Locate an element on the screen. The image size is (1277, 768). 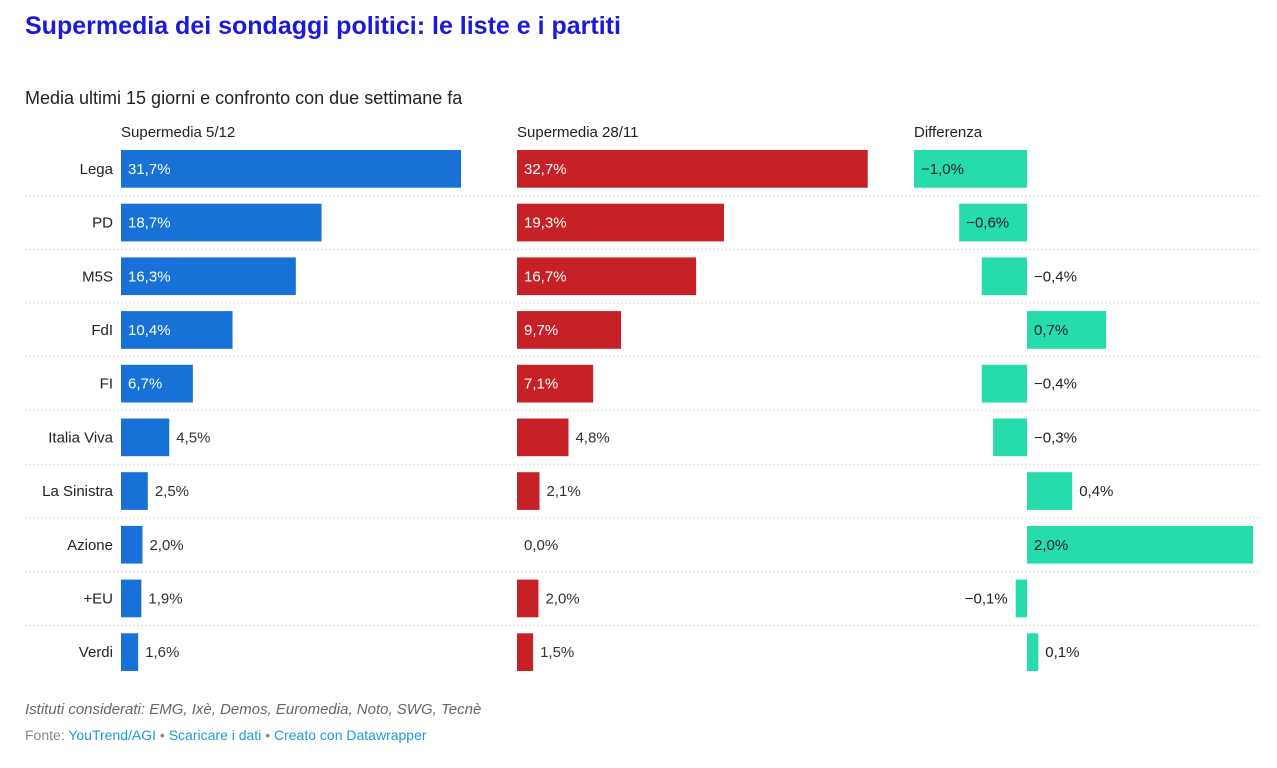
column-header-supermedia-28-11: Supermedia 28/11 is located at coordinates (577, 132).